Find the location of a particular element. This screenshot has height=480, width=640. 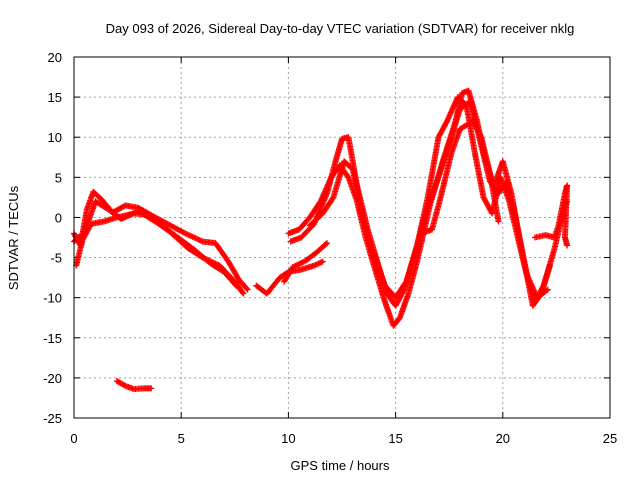

x-tick-label: 0 is located at coordinates (73, 438).